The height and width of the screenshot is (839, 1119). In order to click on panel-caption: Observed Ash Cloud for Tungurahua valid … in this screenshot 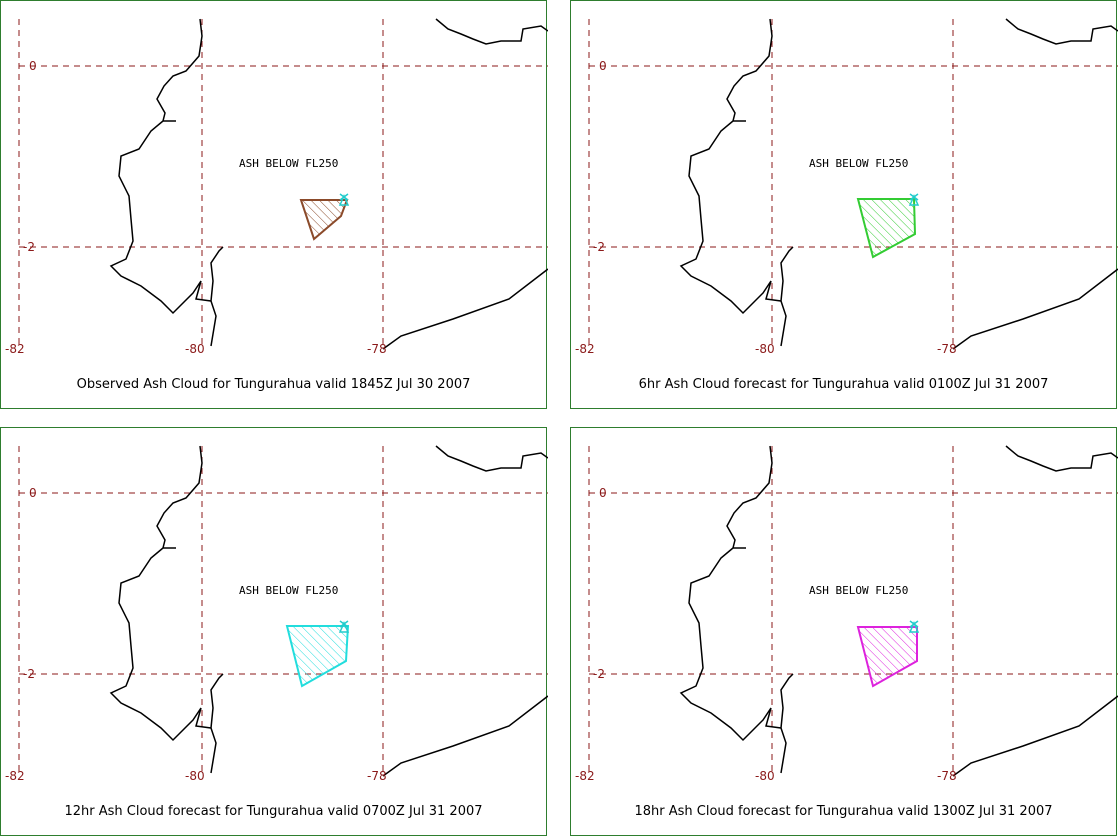, I will do `click(273, 384)`.